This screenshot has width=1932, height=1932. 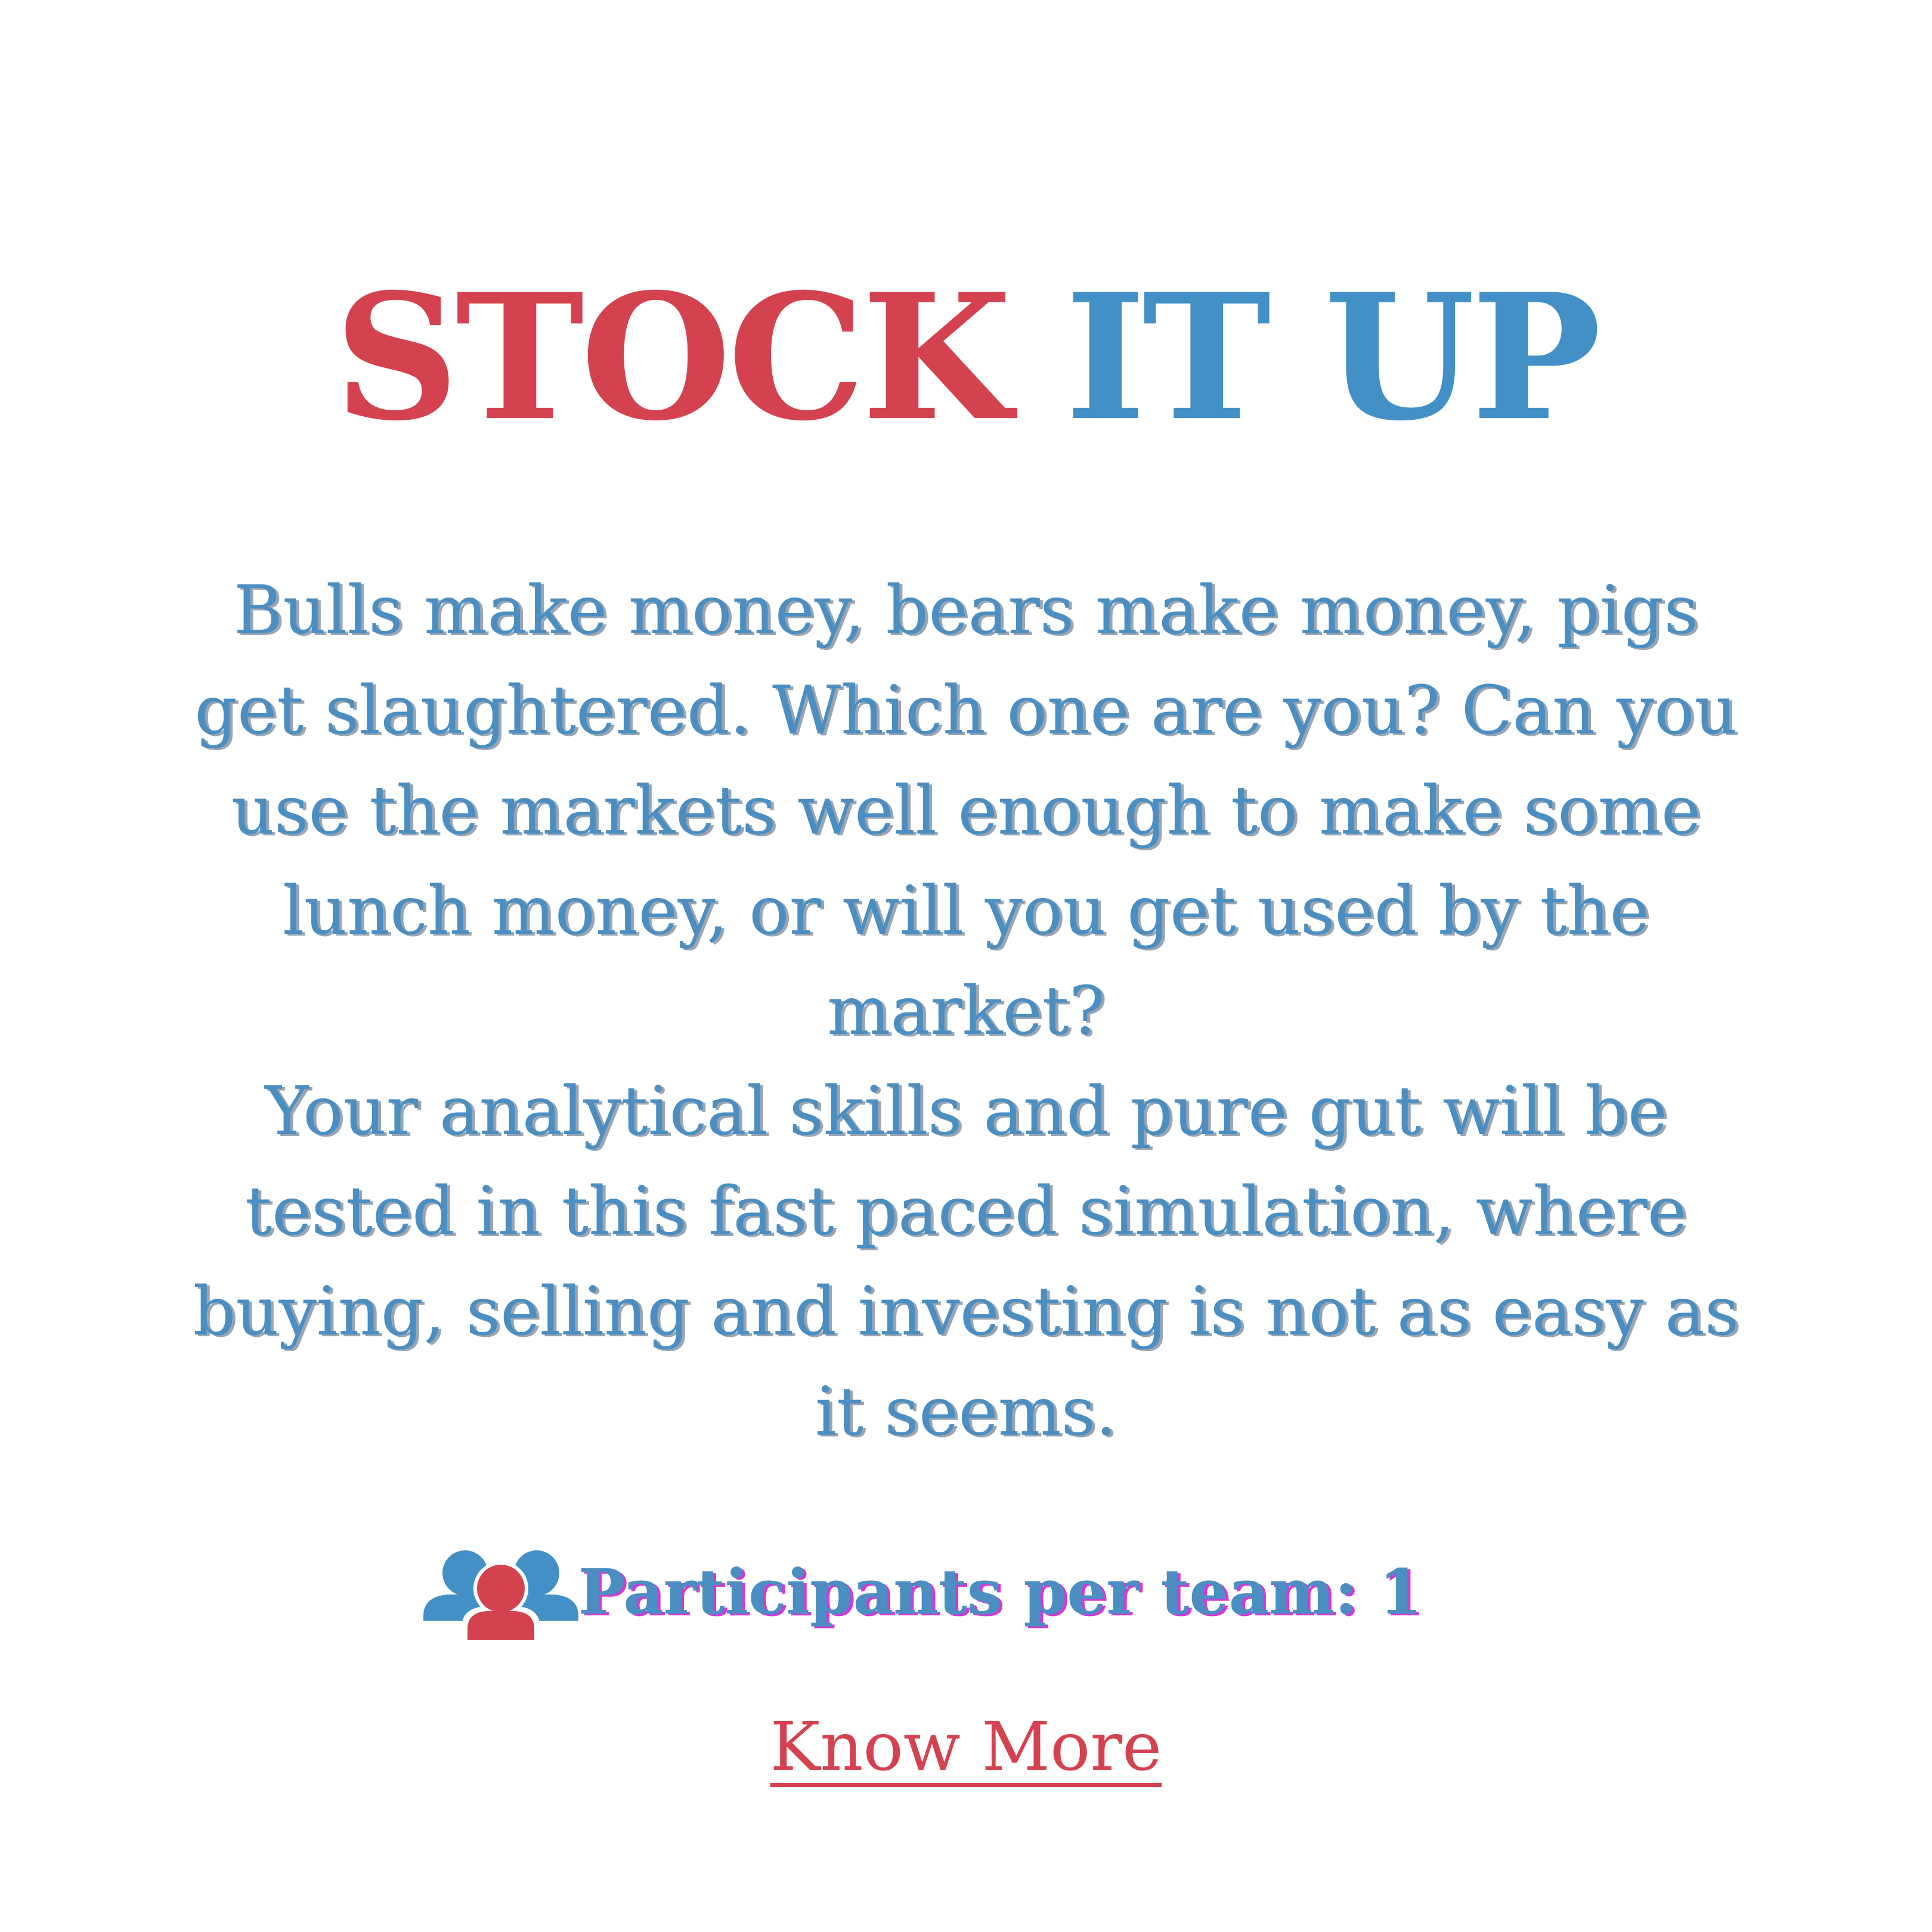 I want to click on group-icon, so click(x=500, y=1595).